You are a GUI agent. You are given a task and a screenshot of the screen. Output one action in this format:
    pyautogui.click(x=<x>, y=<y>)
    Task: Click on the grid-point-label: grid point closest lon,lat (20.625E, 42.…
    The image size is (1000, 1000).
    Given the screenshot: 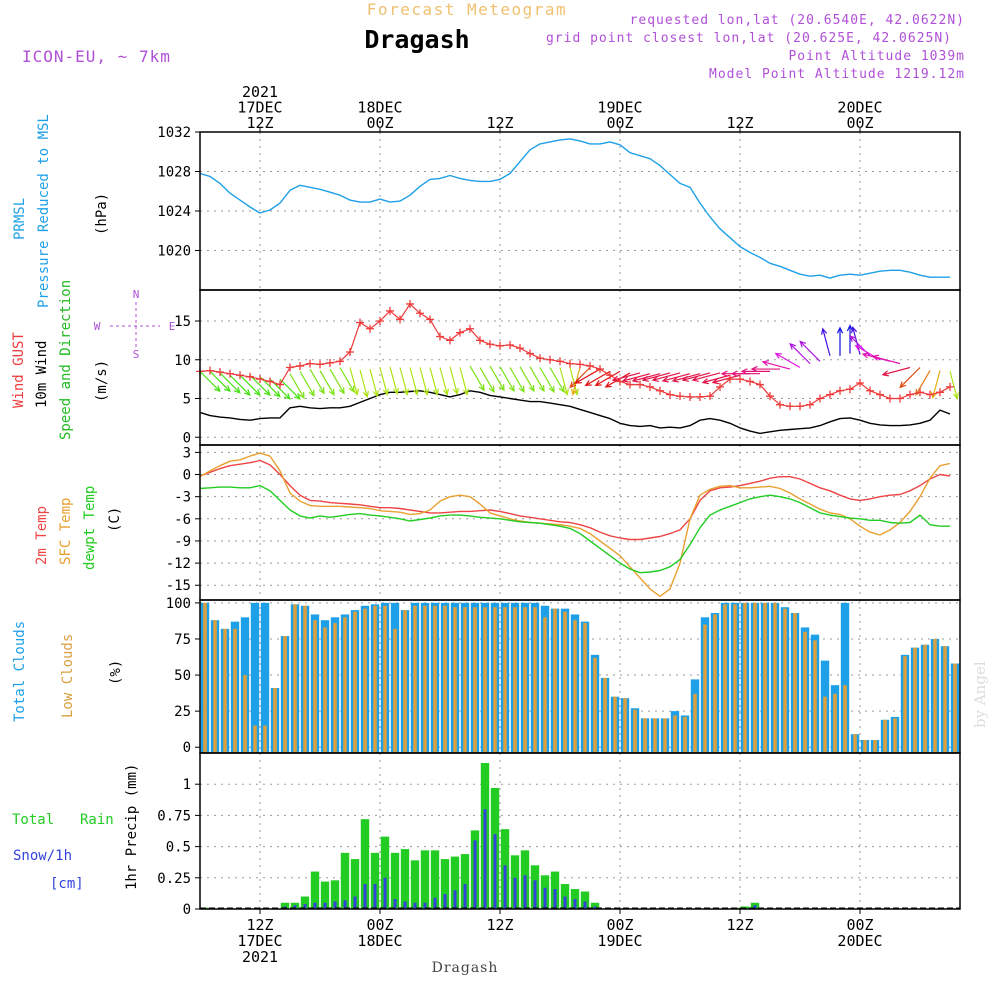 What is the action you would take?
    pyautogui.click(x=749, y=38)
    